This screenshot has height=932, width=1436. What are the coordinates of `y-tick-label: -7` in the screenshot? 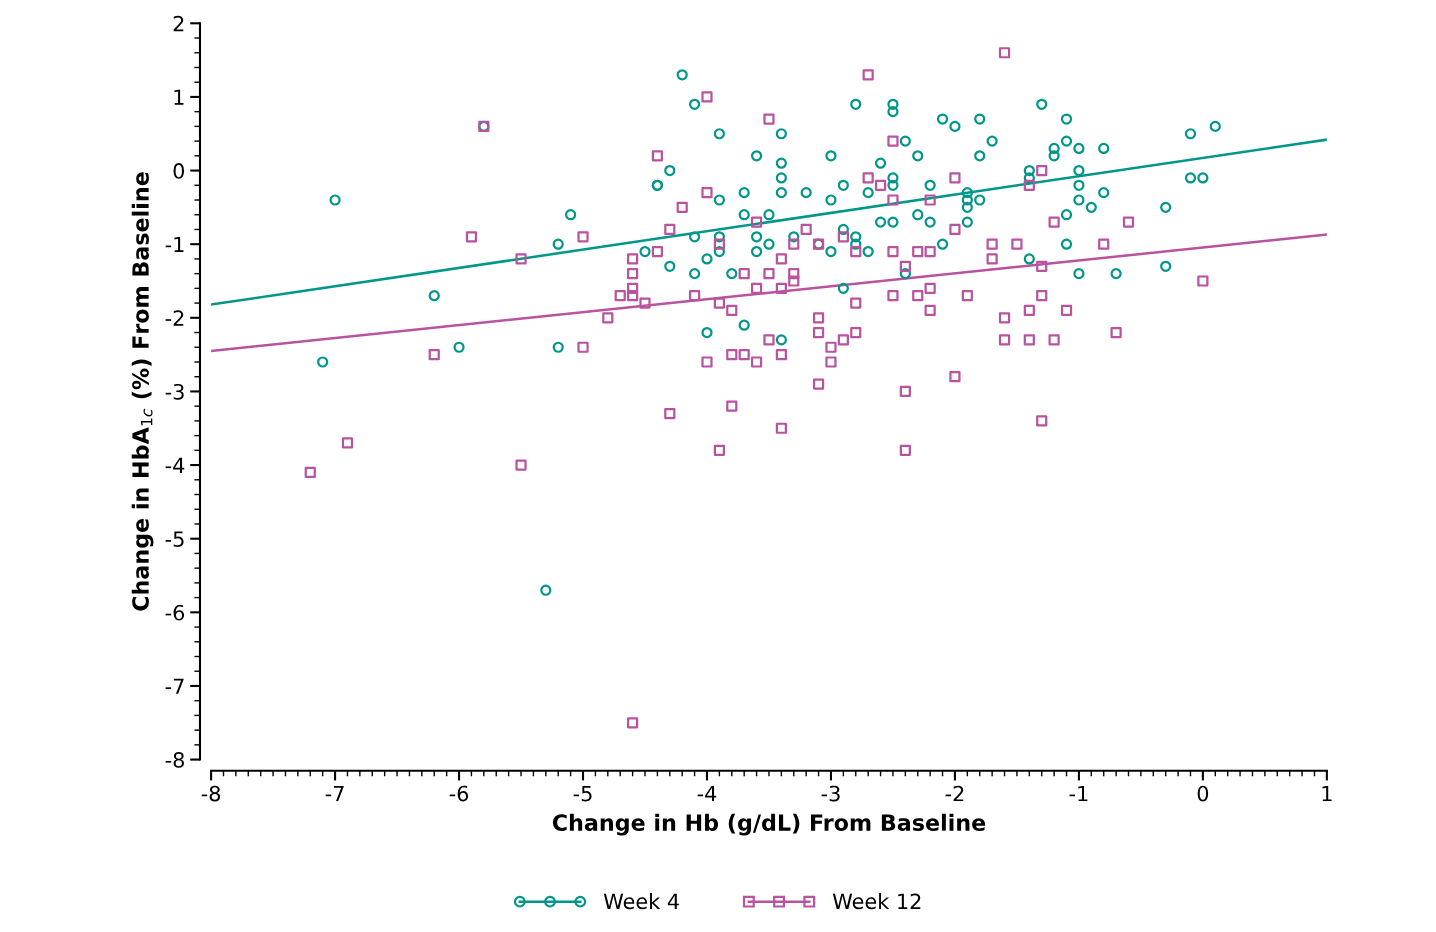 It's located at (174, 686).